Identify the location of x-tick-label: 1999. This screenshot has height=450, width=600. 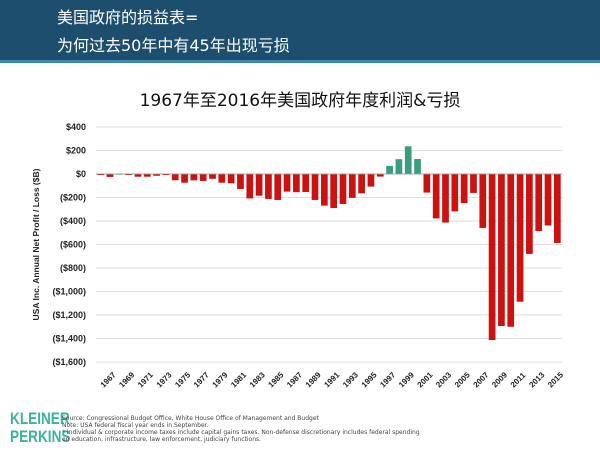
(406, 379).